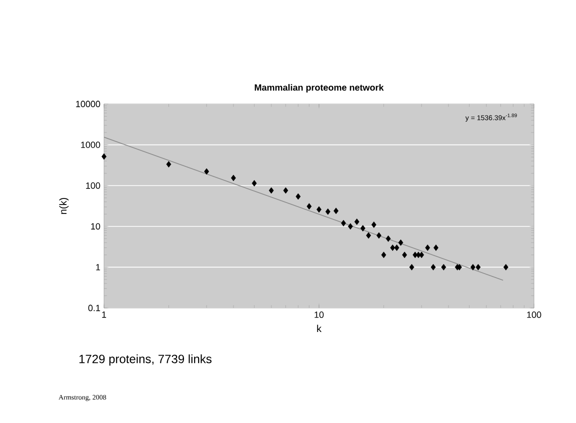 This screenshot has height=423, width=576. What do you see at coordinates (319, 88) in the screenshot?
I see `chart-title: Mammalian proteome network` at bounding box center [319, 88].